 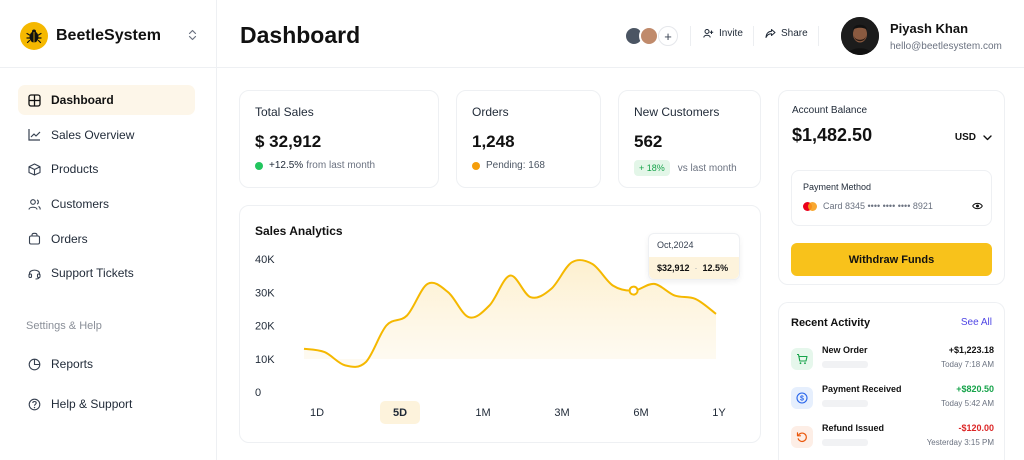 What do you see at coordinates (288, 141) in the screenshot?
I see `stat-value: $ 32,912` at bounding box center [288, 141].